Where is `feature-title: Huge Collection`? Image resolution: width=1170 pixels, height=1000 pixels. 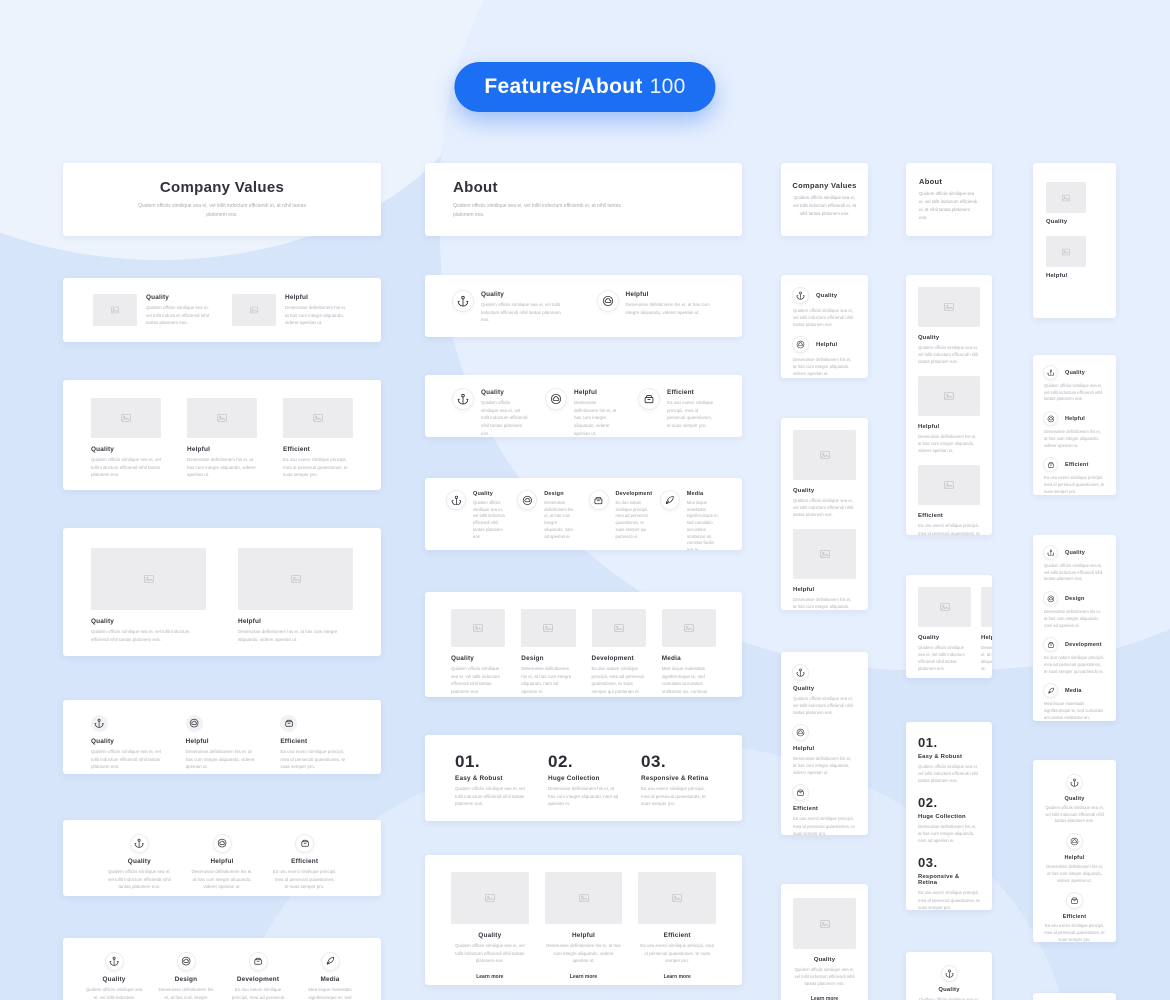
feature-title: Huge Collection is located at coordinates (574, 778).